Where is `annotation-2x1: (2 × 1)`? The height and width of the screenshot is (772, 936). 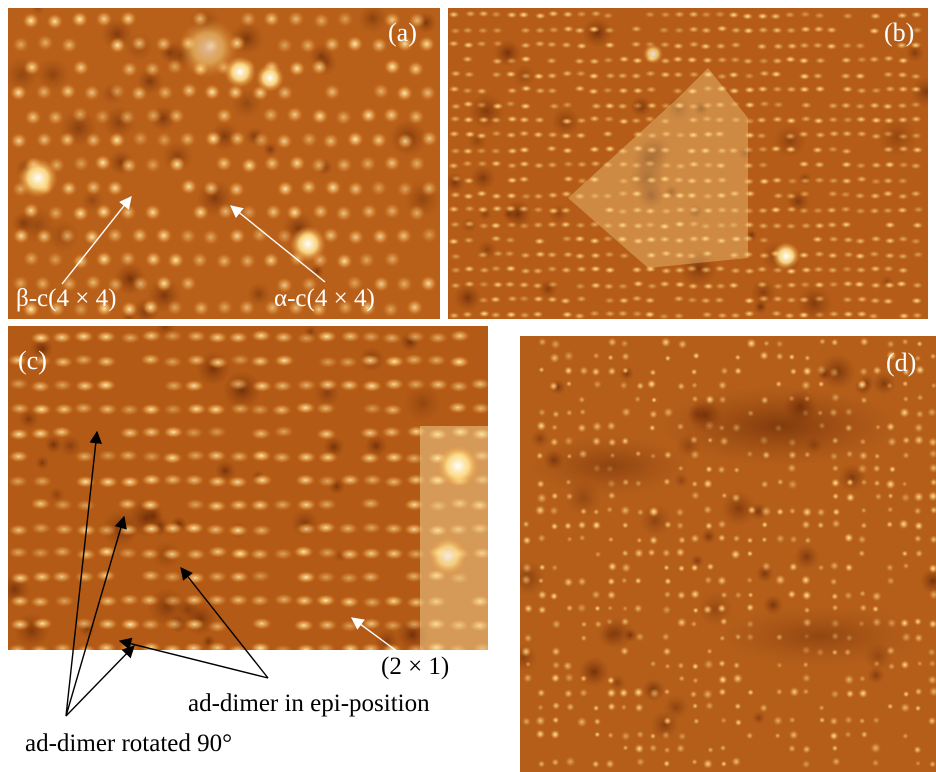 annotation-2x1: (2 × 1) is located at coordinates (415, 666).